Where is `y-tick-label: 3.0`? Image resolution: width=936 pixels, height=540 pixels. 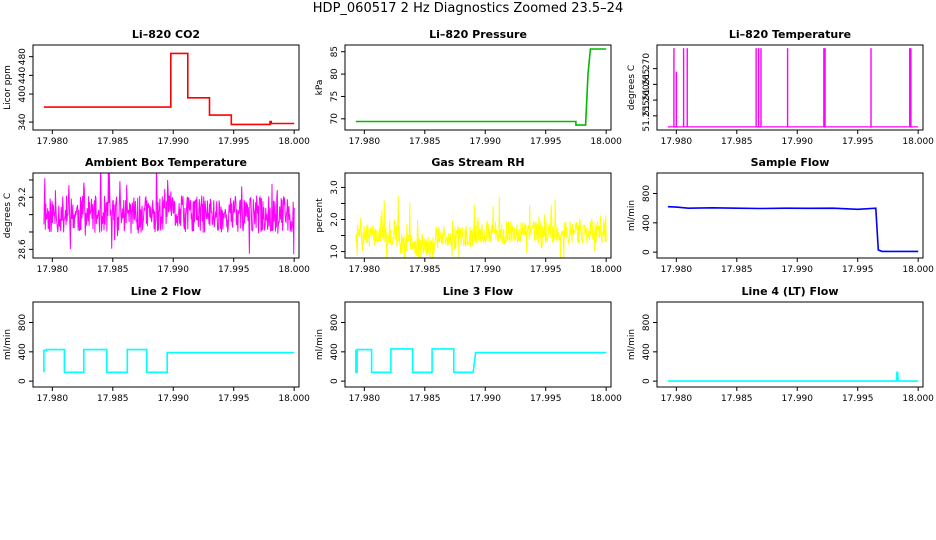
y-tick-label: 3.0 is located at coordinates (335, 187).